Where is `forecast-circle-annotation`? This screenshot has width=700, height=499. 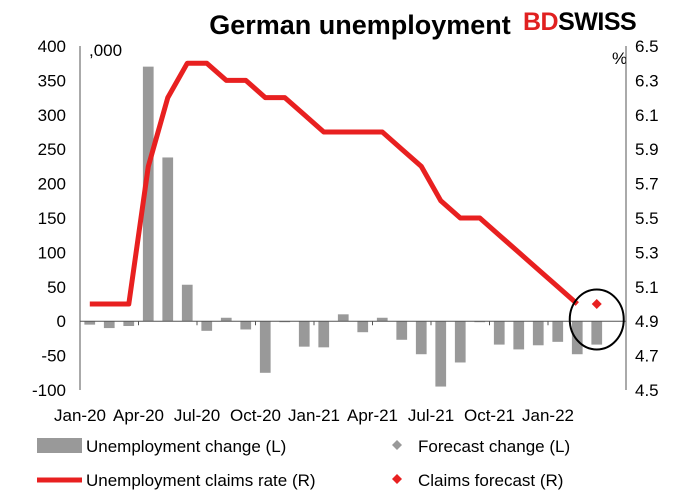 forecast-circle-annotation is located at coordinates (596, 319).